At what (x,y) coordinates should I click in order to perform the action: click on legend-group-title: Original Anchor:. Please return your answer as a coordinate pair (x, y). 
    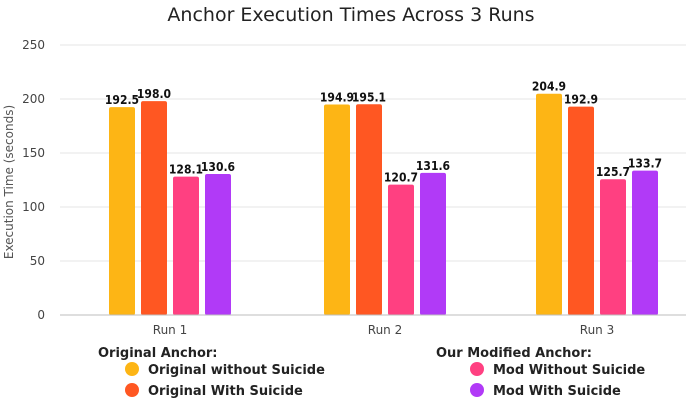
    Looking at the image, I should click on (158, 353).